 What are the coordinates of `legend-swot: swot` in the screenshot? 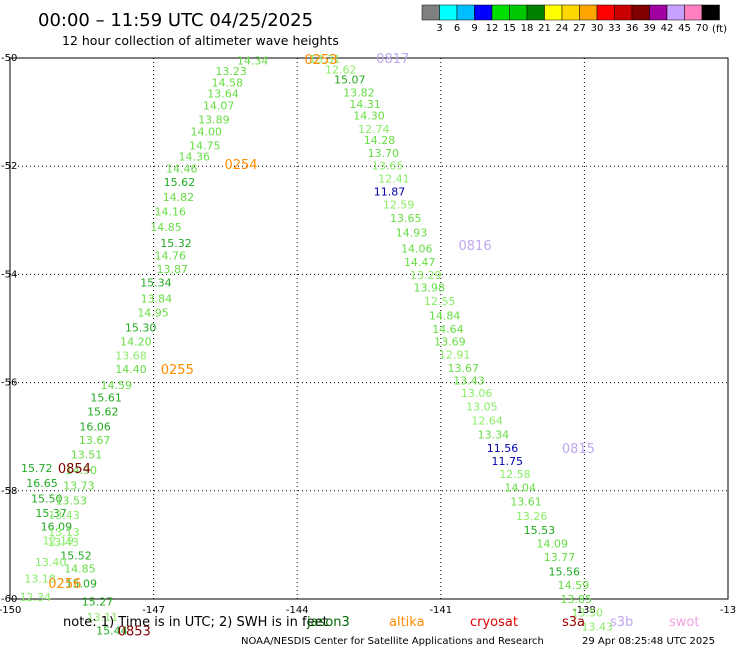 It's located at (684, 622).